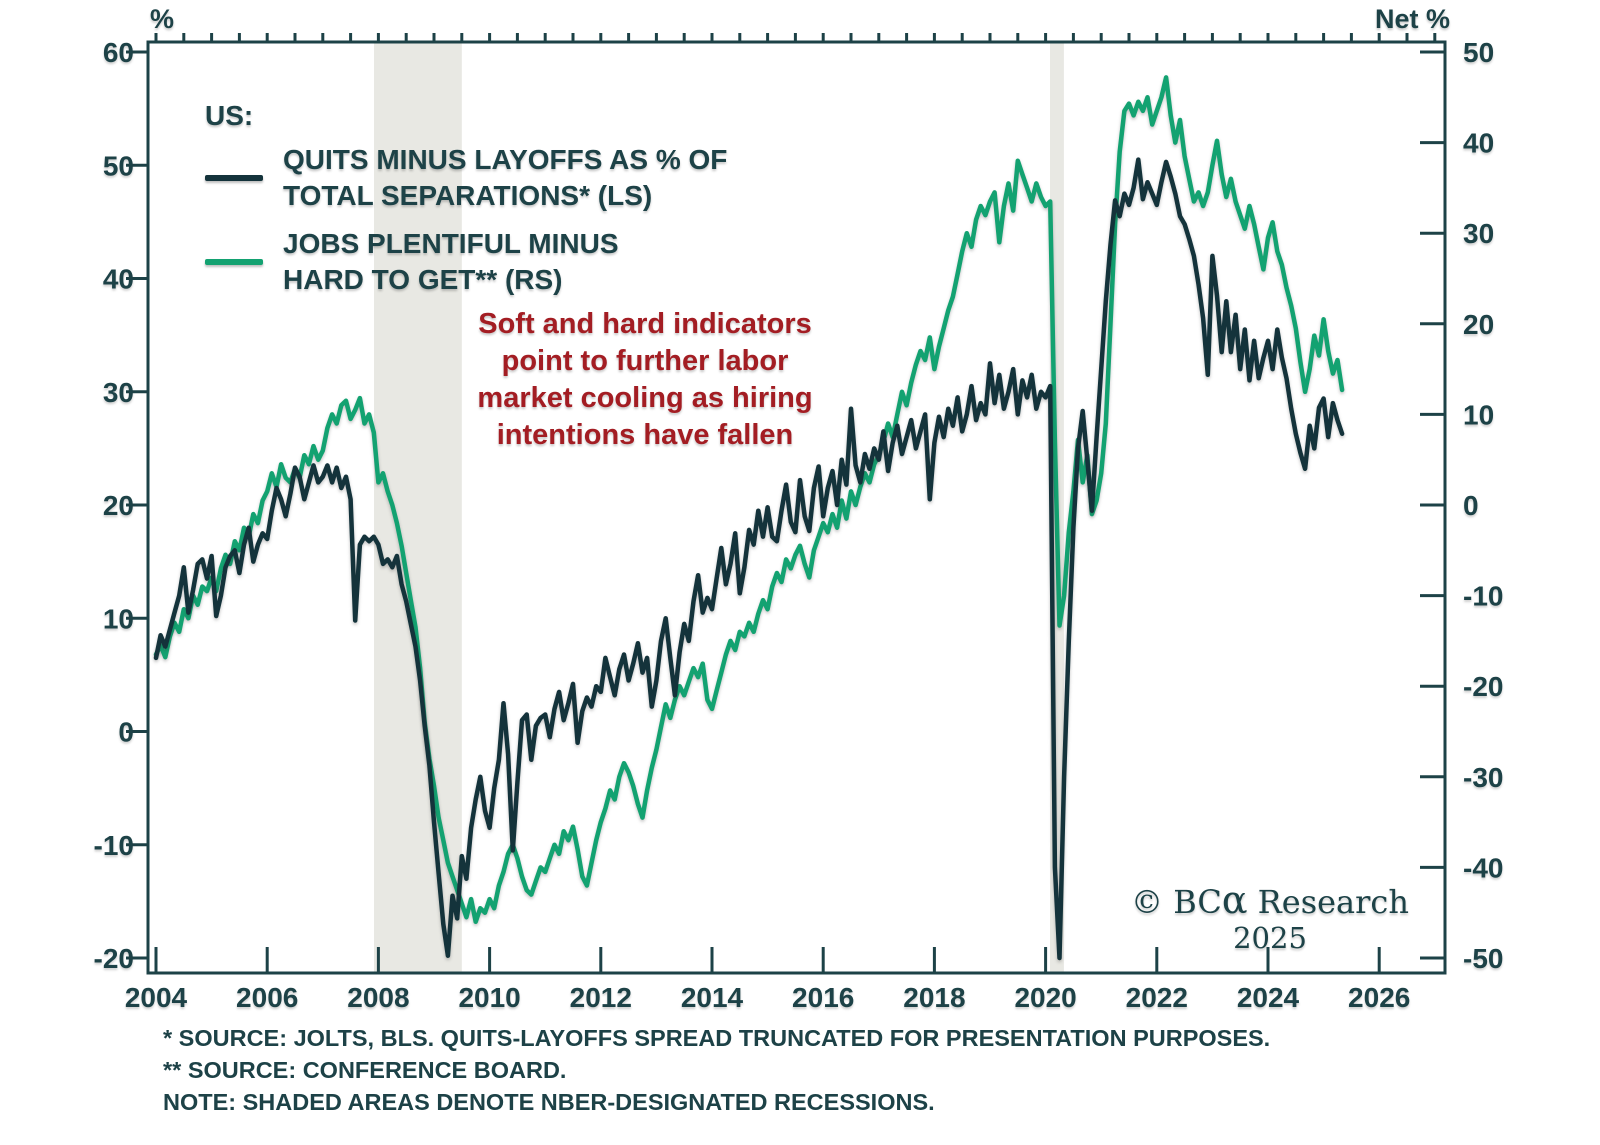 This screenshot has height=1145, width=1600. I want to click on left-tick-label: 10, so click(118, 618).